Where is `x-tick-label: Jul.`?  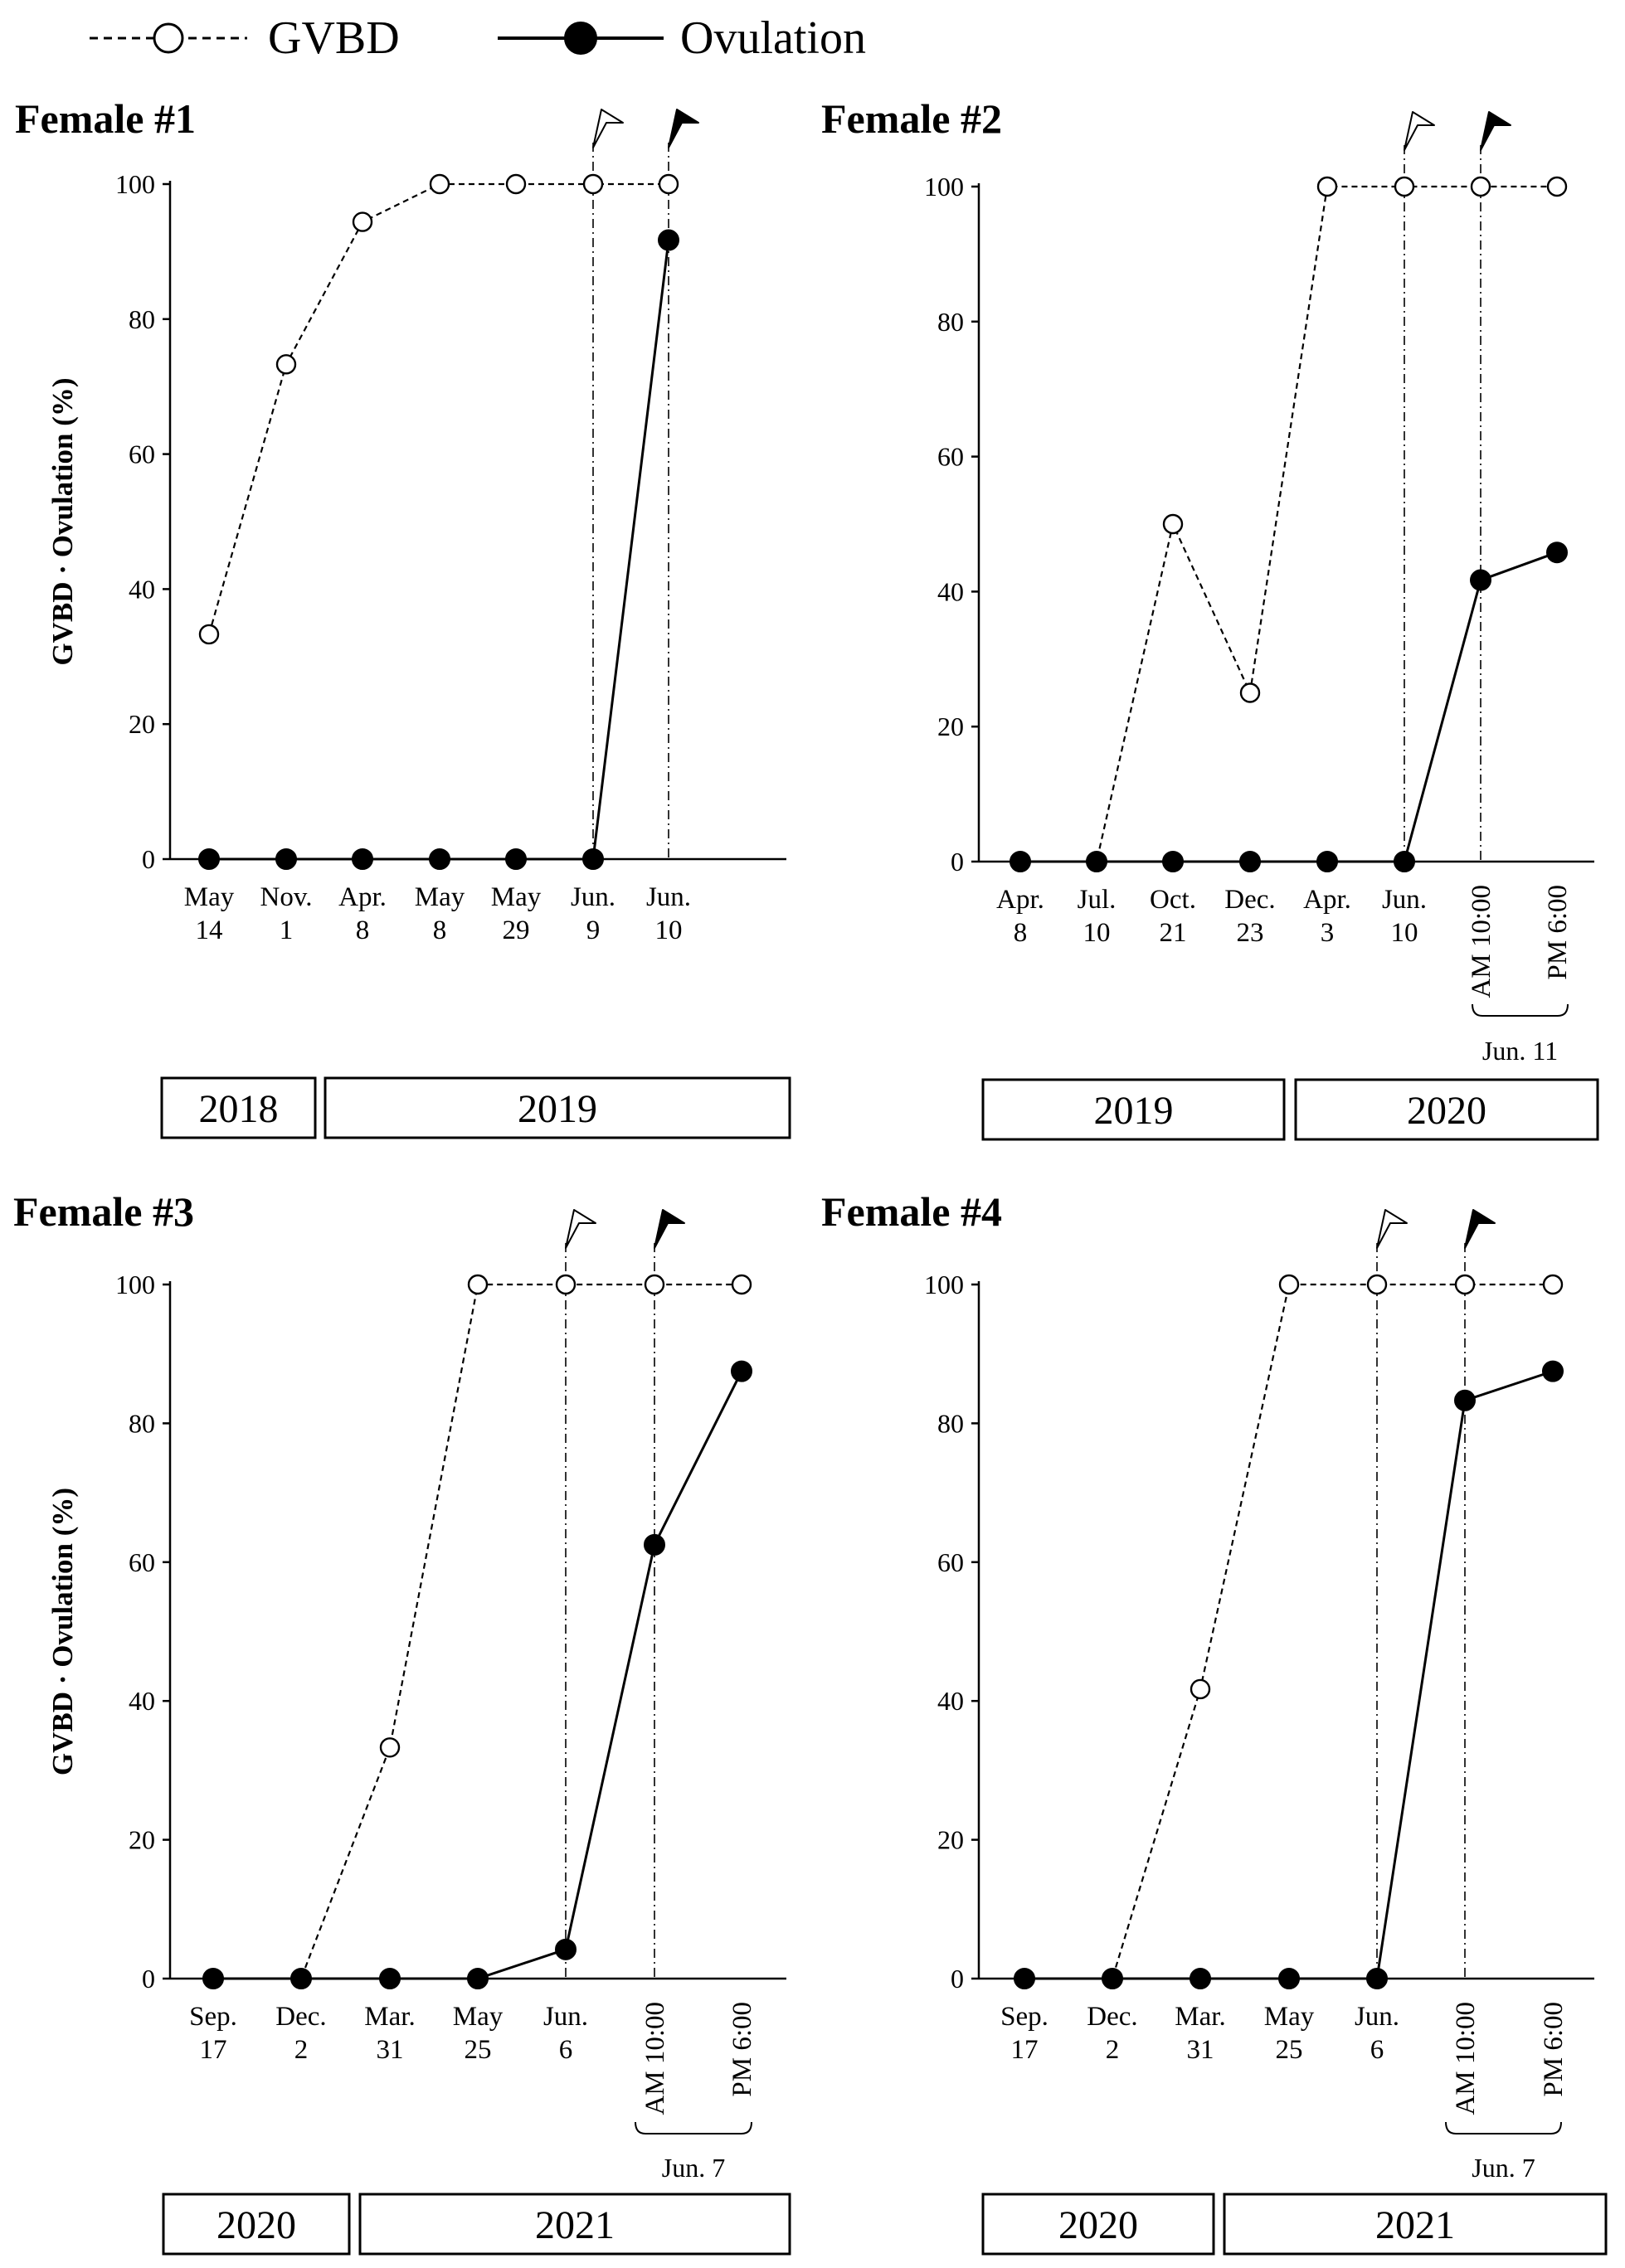
x-tick-label: Jul. is located at coordinates (1097, 900).